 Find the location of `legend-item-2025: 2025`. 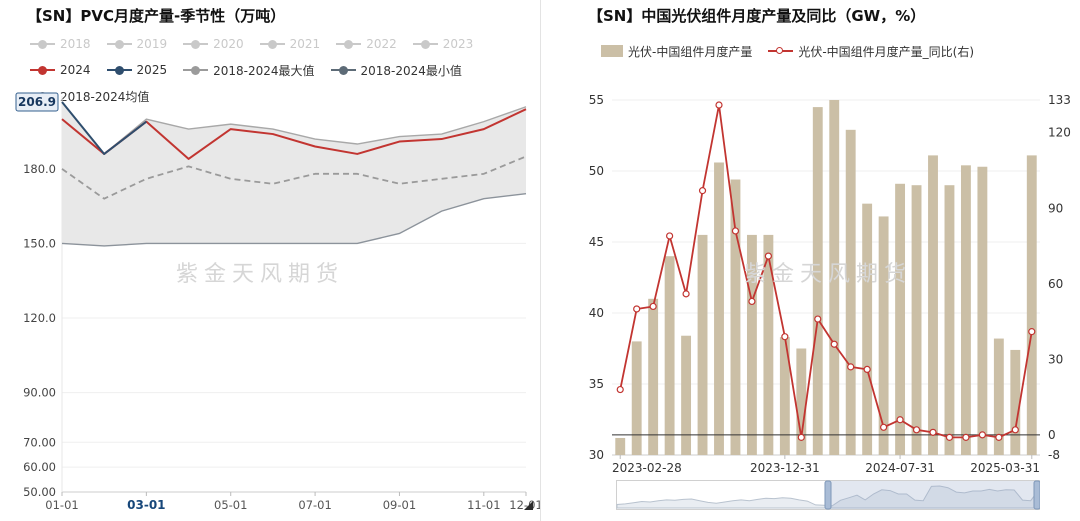

legend-item-2025: 2025 is located at coordinates (136, 70).